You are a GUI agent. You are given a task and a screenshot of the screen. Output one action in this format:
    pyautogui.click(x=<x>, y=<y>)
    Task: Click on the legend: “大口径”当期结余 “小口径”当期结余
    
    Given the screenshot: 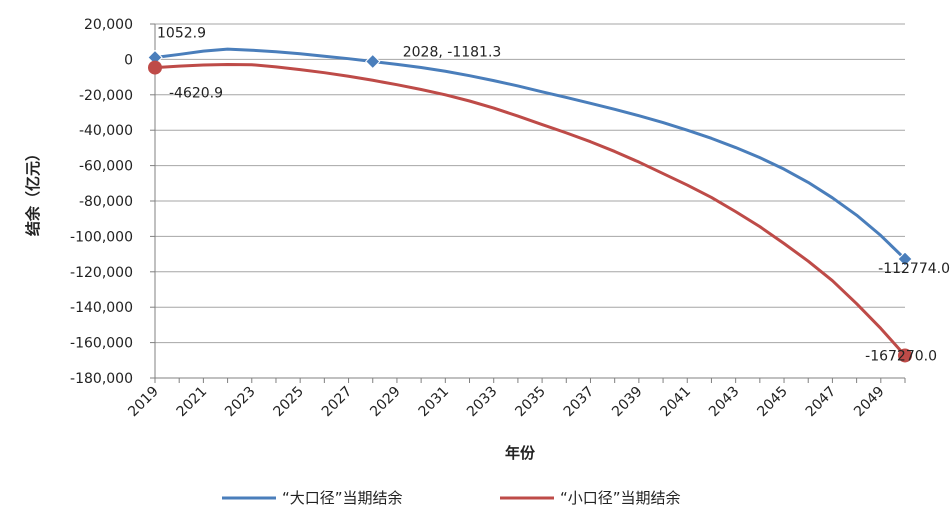 What is the action you would take?
    pyautogui.click(x=451, y=498)
    